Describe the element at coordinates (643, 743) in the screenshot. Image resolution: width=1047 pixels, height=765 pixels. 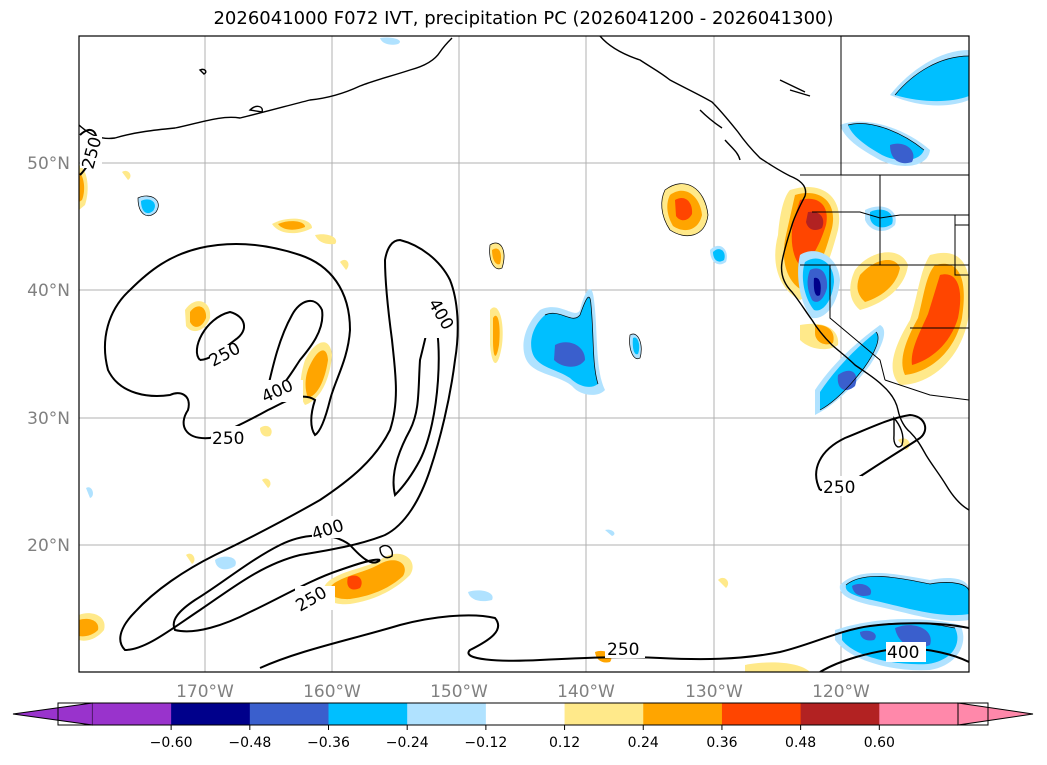
I see `colorbar-tick-label: 0.24` at that location.